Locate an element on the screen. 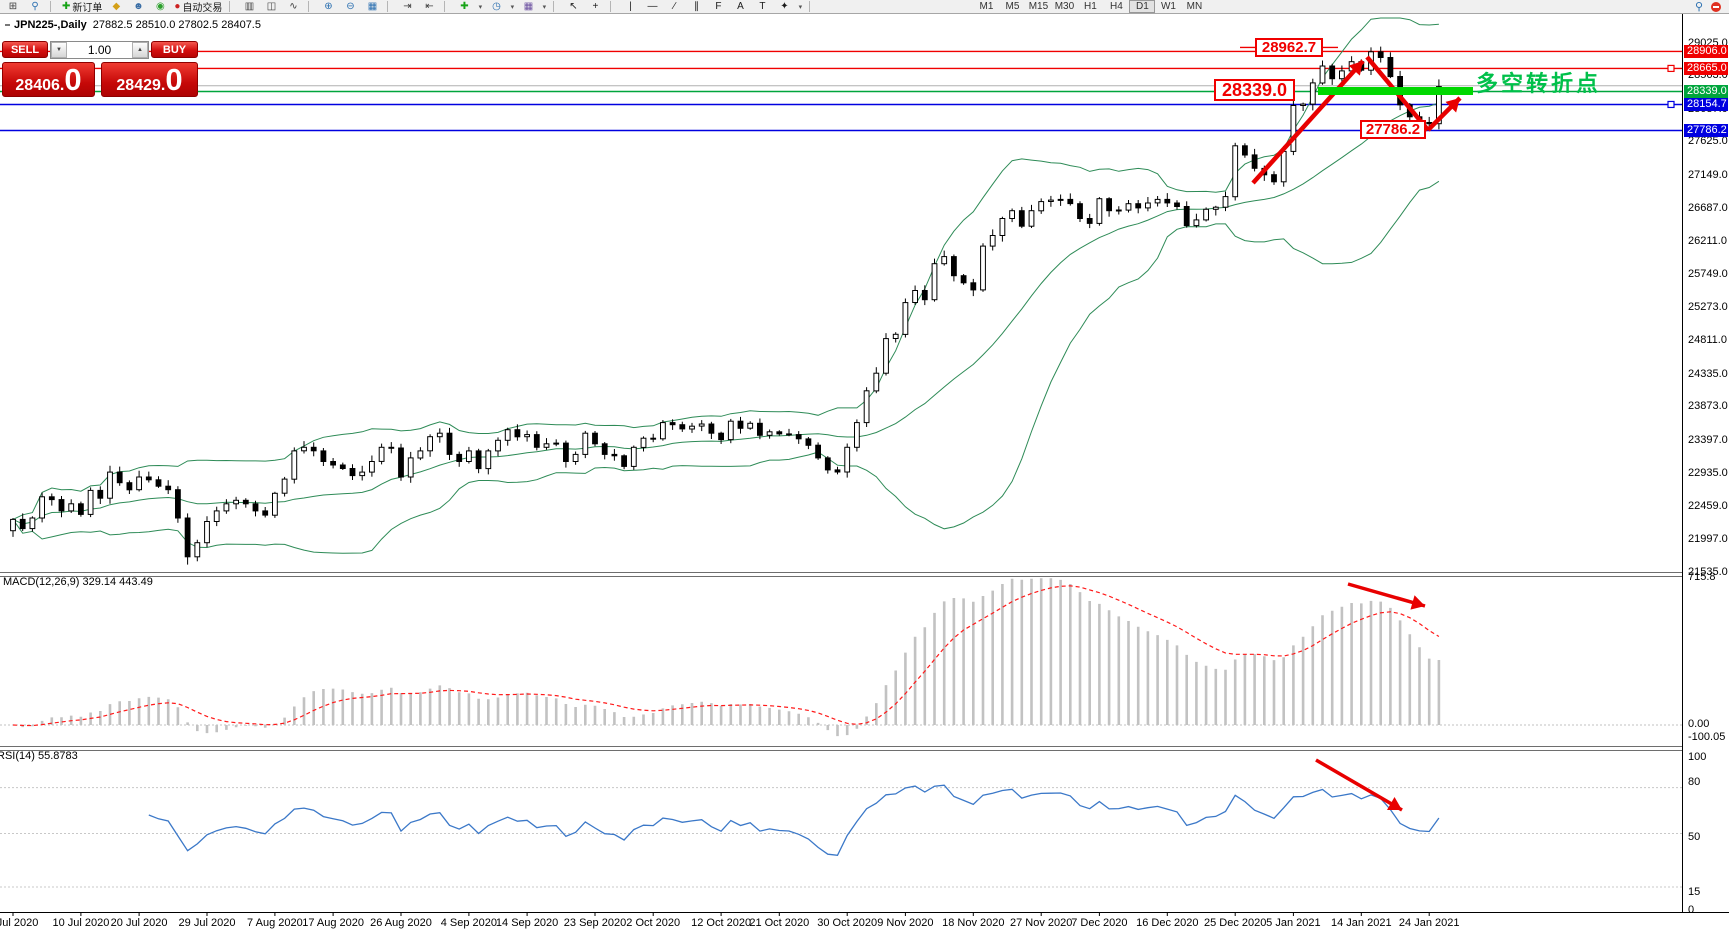 The height and width of the screenshot is (941, 1729). date-label: 14 Jan 2021 is located at coordinates (1361, 923).